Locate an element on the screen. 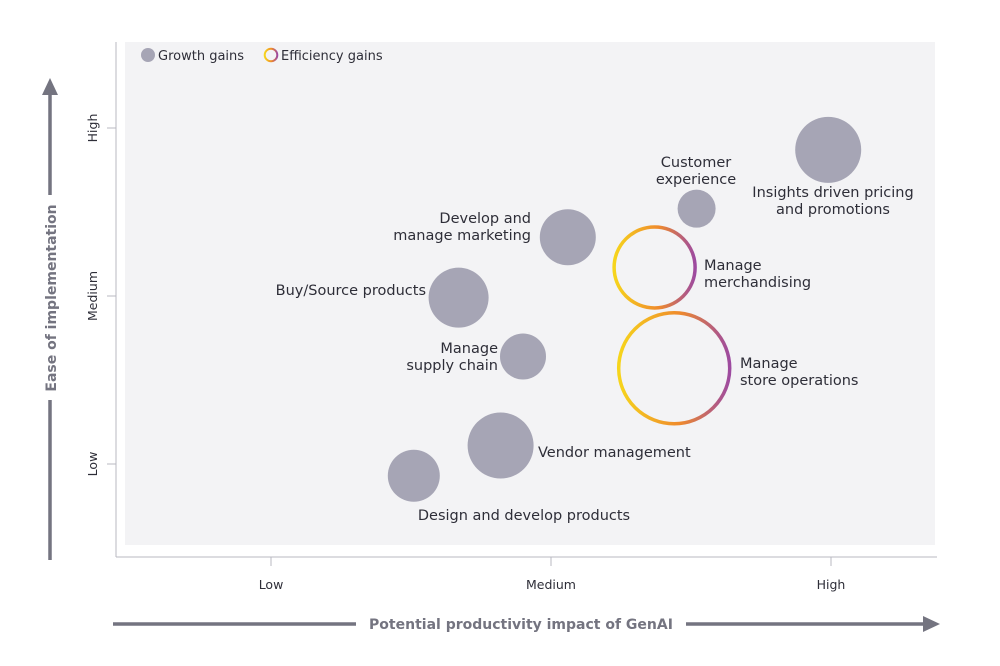  y-tick-label: Low is located at coordinates (92, 464).